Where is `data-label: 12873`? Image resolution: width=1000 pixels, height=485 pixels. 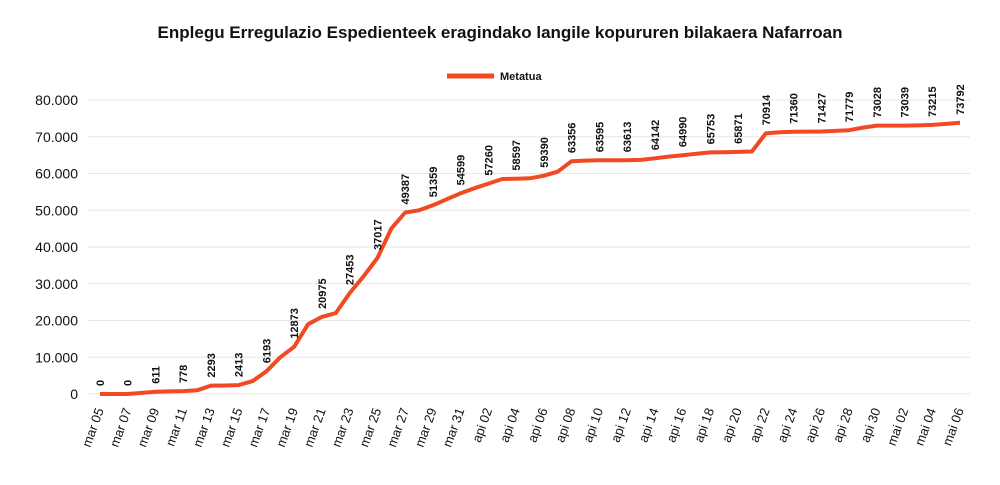 data-label: 12873 is located at coordinates (295, 323).